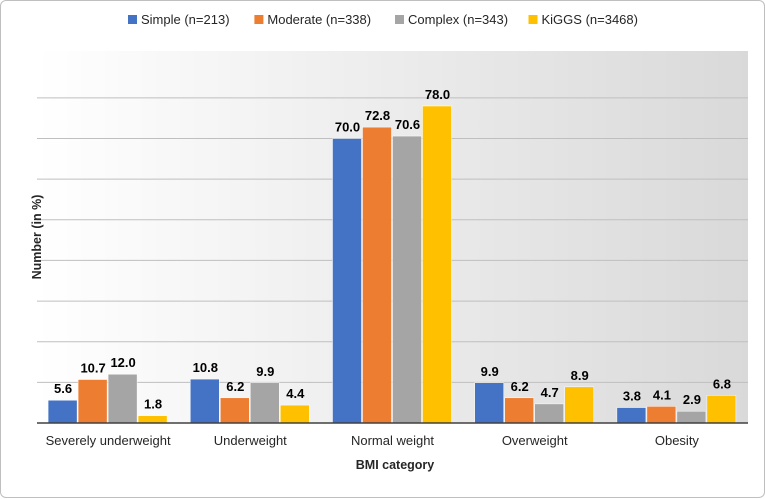 The width and height of the screenshot is (765, 499). I want to click on x-tick-label: Underweight, so click(250, 440).